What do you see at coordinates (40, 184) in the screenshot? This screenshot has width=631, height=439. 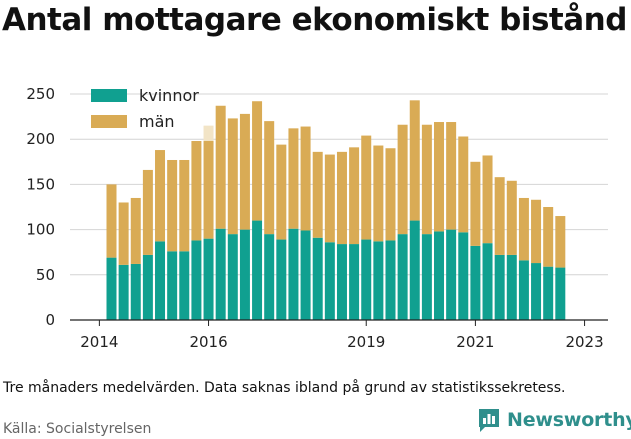 I see `y-tick-label: 150` at bounding box center [40, 184].